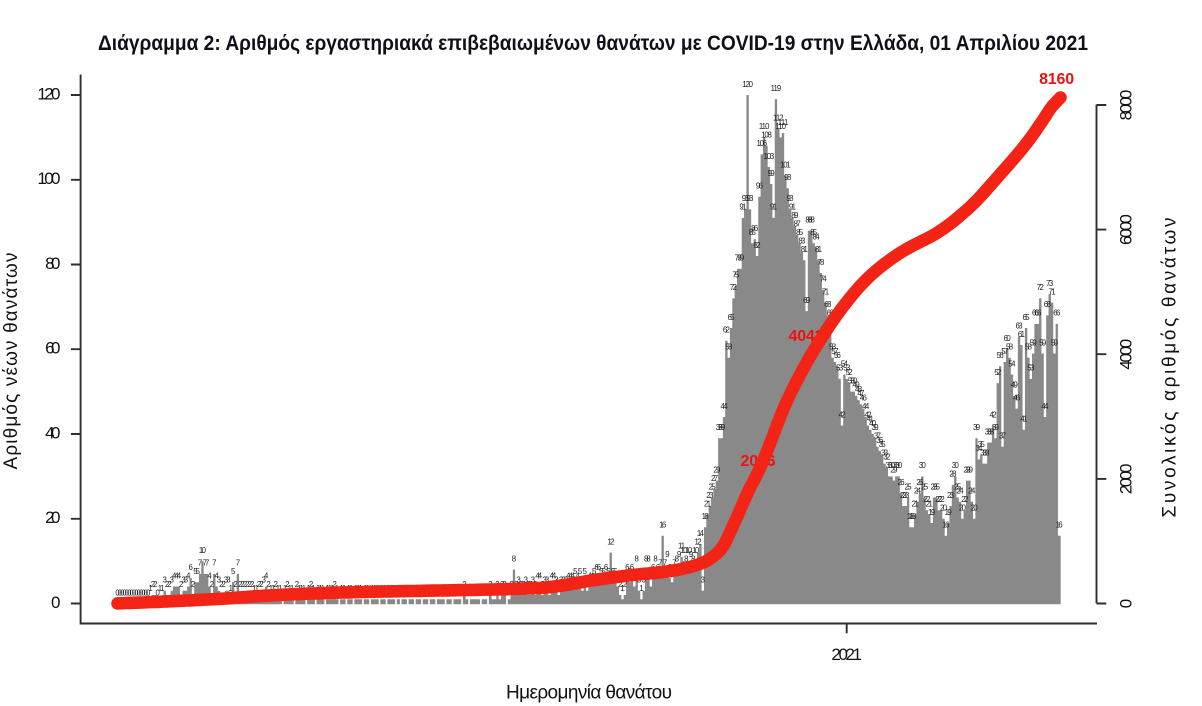  Describe the element at coordinates (11, 361) in the screenshot. I see `svg-text: Αριθμός νέων θανάτων` at that location.